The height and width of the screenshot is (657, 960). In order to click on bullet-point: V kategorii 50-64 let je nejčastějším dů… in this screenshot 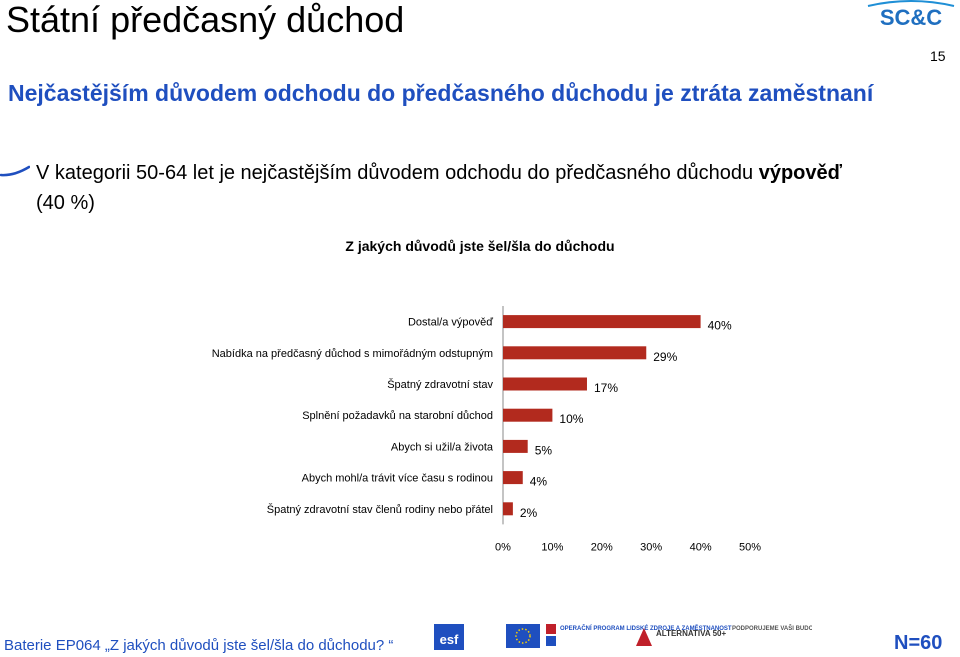, I will do `click(476, 188)`.